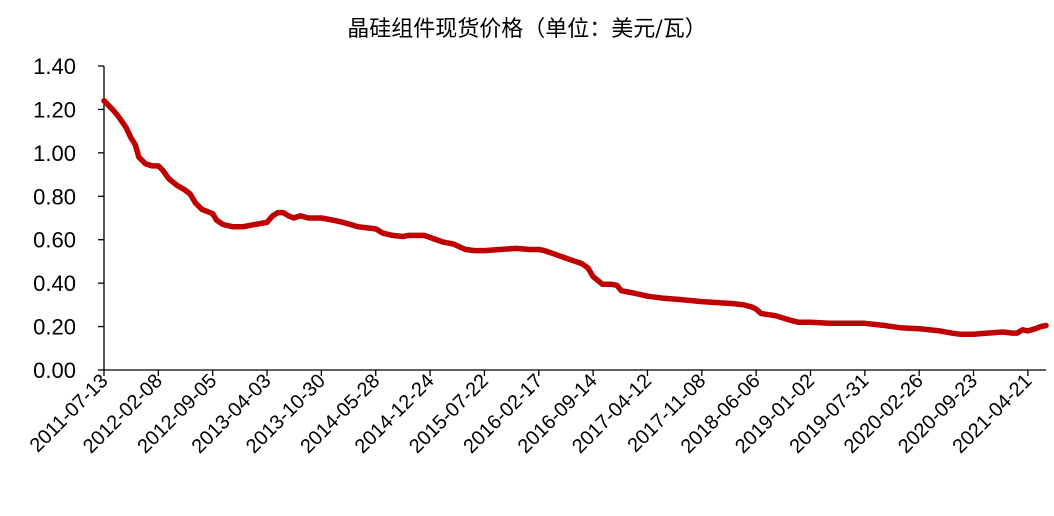 The width and height of the screenshot is (1054, 516). What do you see at coordinates (54, 370) in the screenshot?
I see `y-tick-label: 0.00` at bounding box center [54, 370].